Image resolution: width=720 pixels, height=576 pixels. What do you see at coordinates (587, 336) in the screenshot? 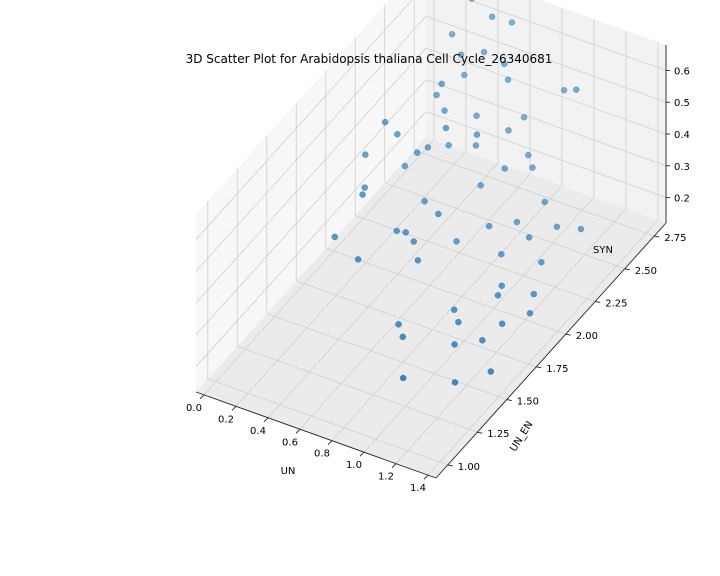
I see `y-tick-label: 2.00` at bounding box center [587, 336].